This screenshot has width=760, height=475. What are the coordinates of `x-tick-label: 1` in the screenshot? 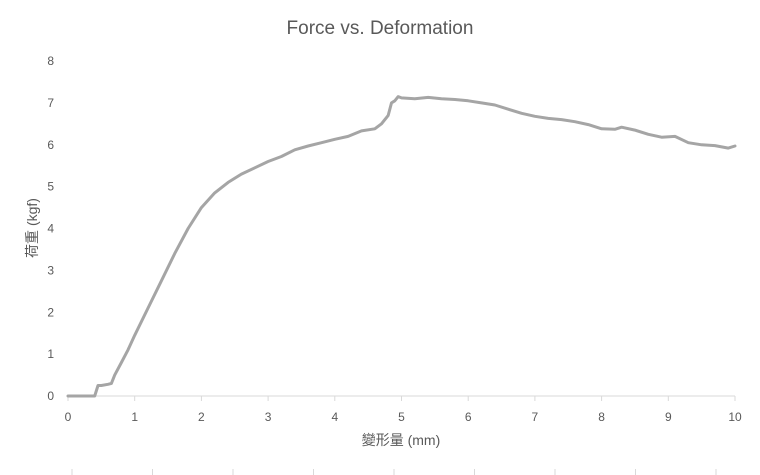 It's located at (134, 417).